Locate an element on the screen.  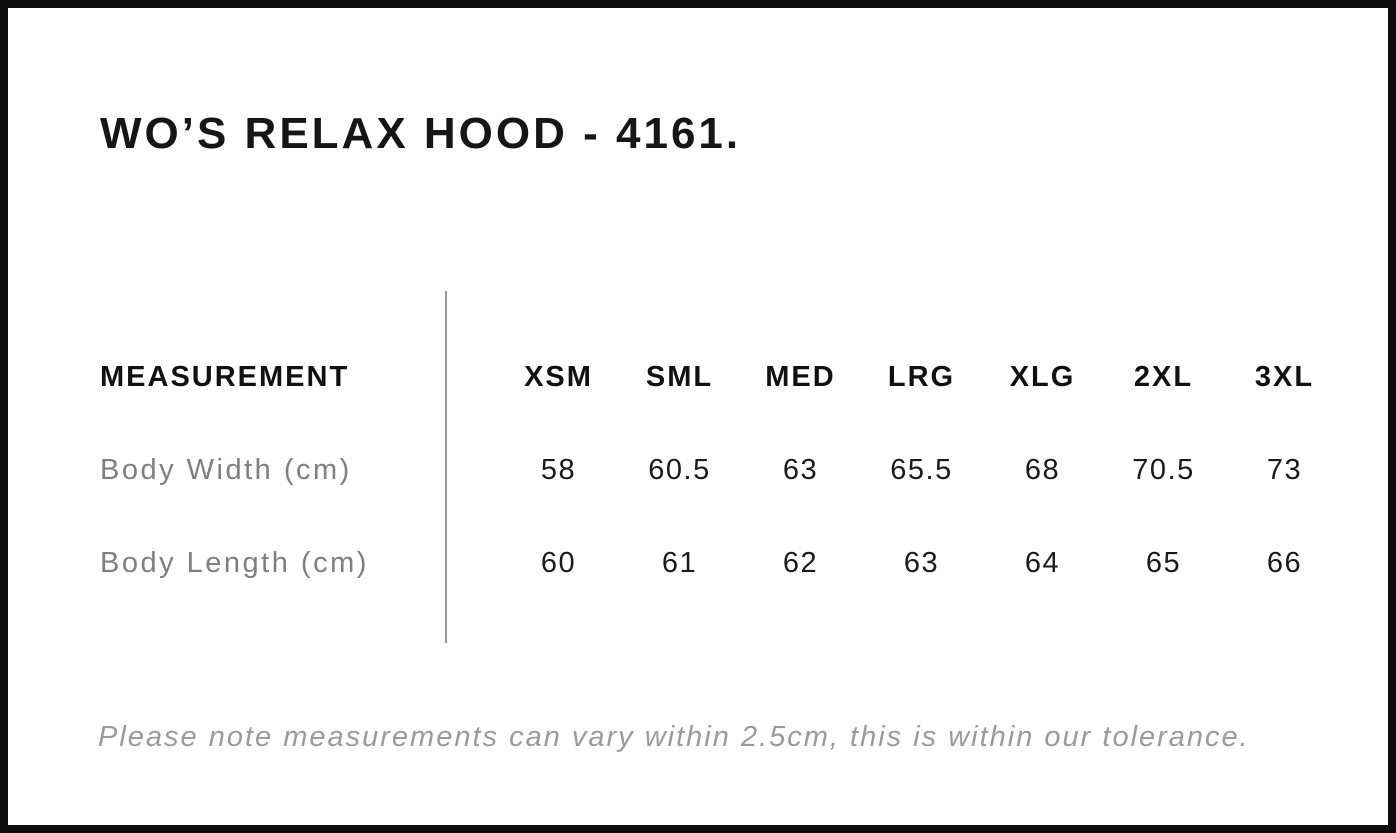
body-width-med: 63 is located at coordinates (800, 470).